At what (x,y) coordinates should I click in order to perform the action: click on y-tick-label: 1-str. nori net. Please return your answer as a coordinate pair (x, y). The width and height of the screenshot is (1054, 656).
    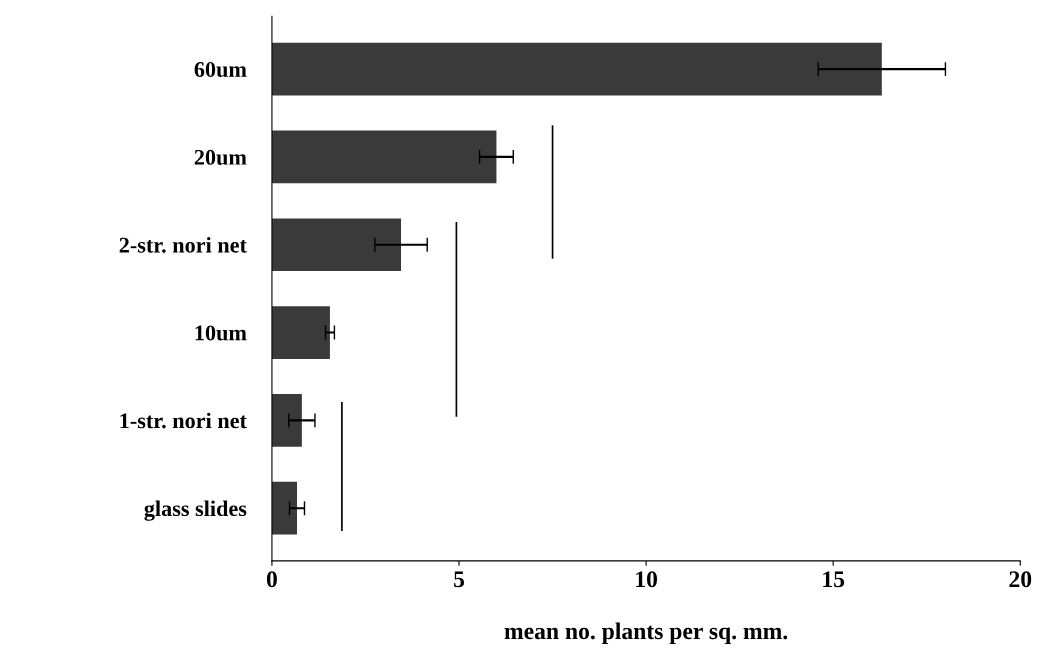
    Looking at the image, I should click on (183, 420).